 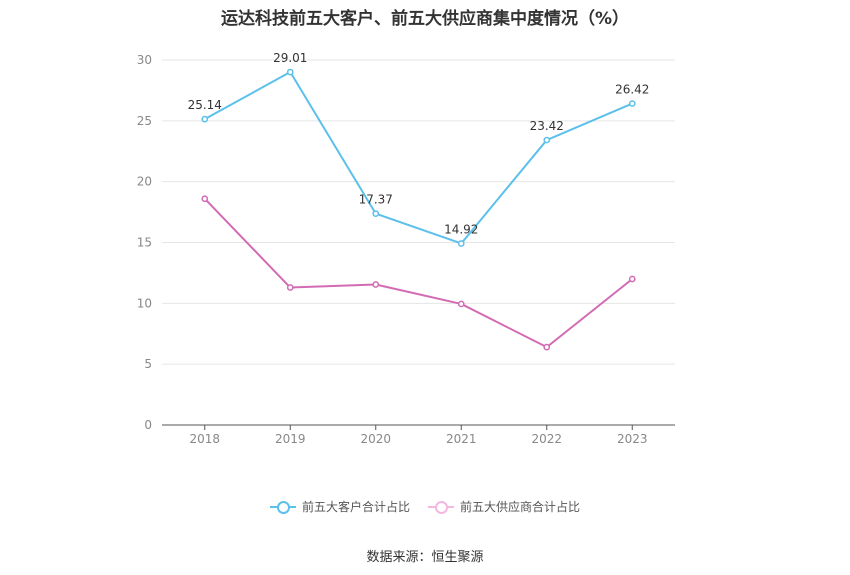 I want to click on legend-swatch-customers, so click(x=282, y=507).